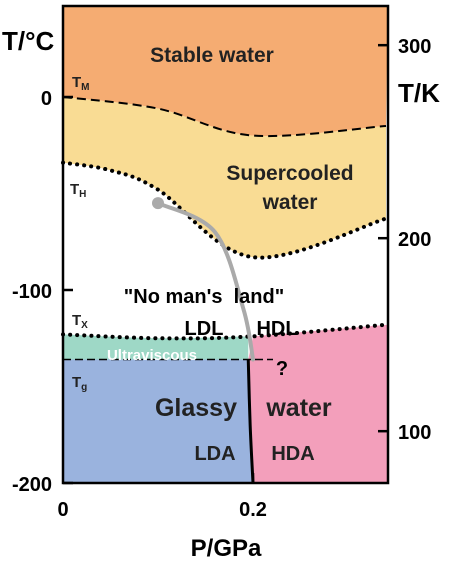 This screenshot has width=472, height=566. Describe the element at coordinates (32, 485) in the screenshot. I see `left-tick-label: -200` at that location.